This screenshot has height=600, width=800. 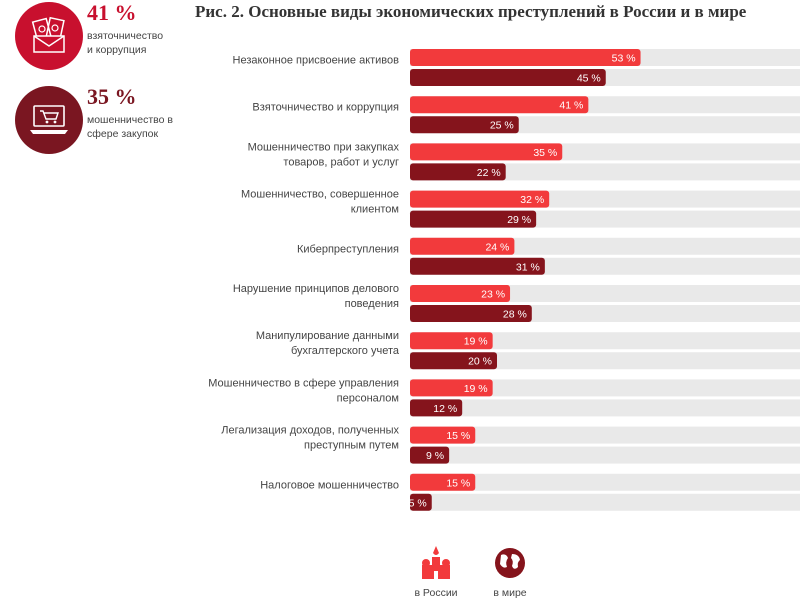 I want to click on legend-russia-label: в России, so click(x=436, y=593).